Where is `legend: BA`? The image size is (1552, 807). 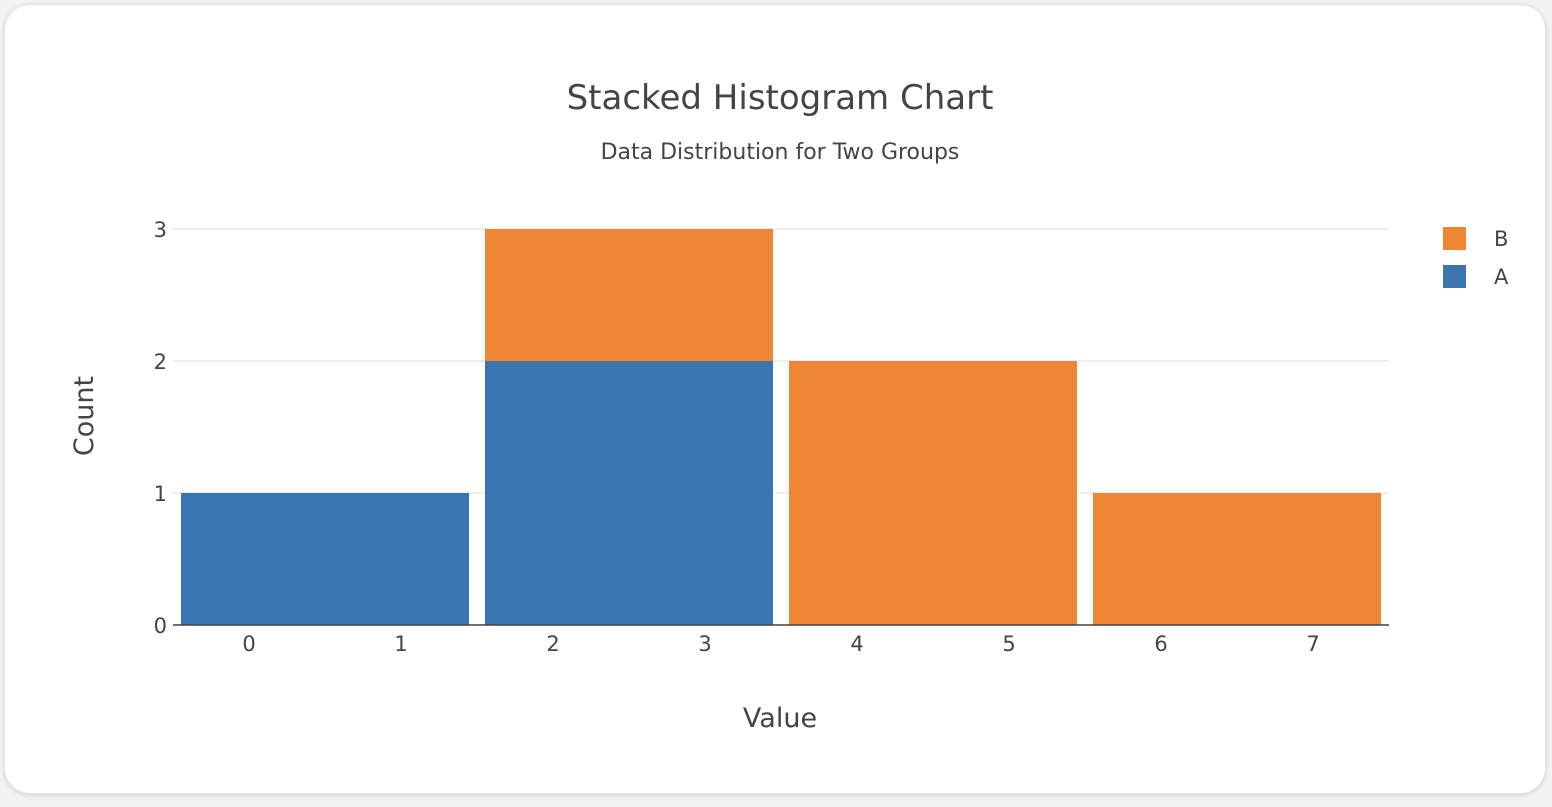 legend: BA is located at coordinates (1476, 258).